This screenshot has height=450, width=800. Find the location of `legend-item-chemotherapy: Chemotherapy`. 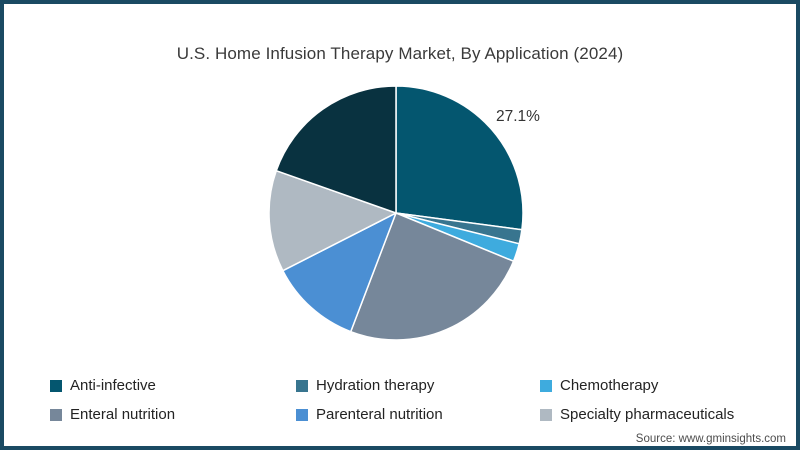

legend-item-chemotherapy: Chemotherapy is located at coordinates (599, 385).